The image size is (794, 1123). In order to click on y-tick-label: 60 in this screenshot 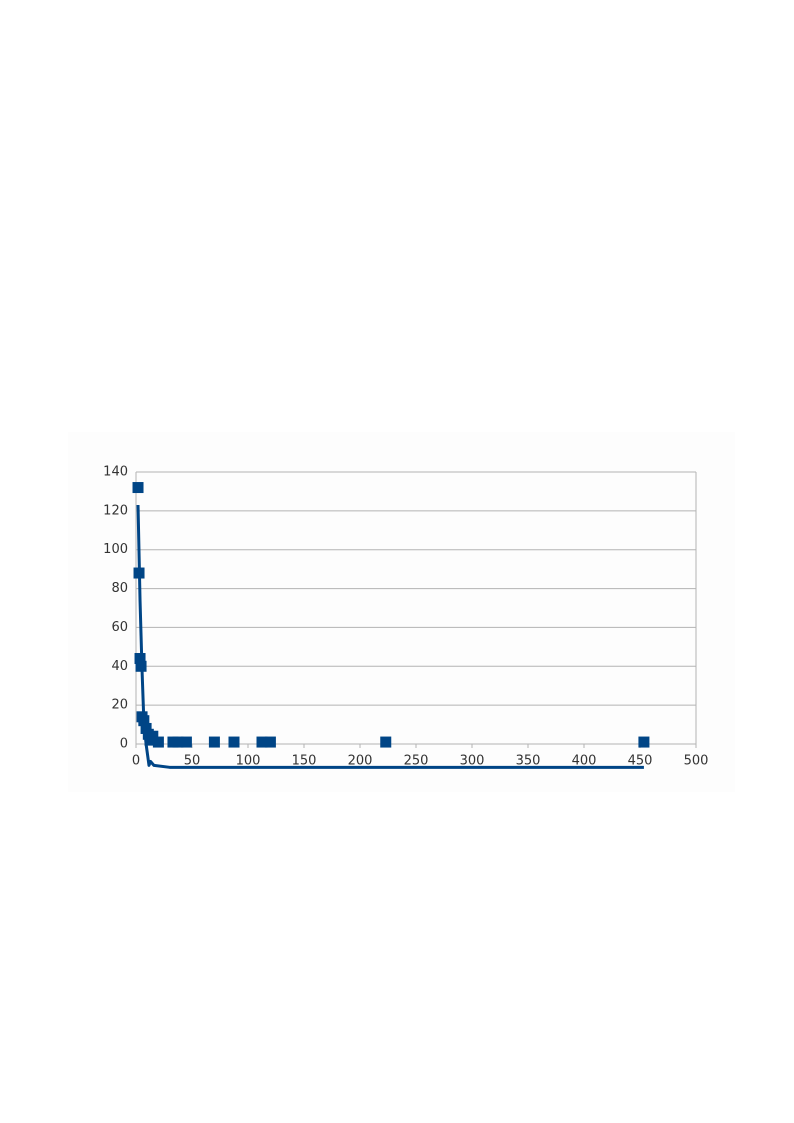, I will do `click(119, 627)`.